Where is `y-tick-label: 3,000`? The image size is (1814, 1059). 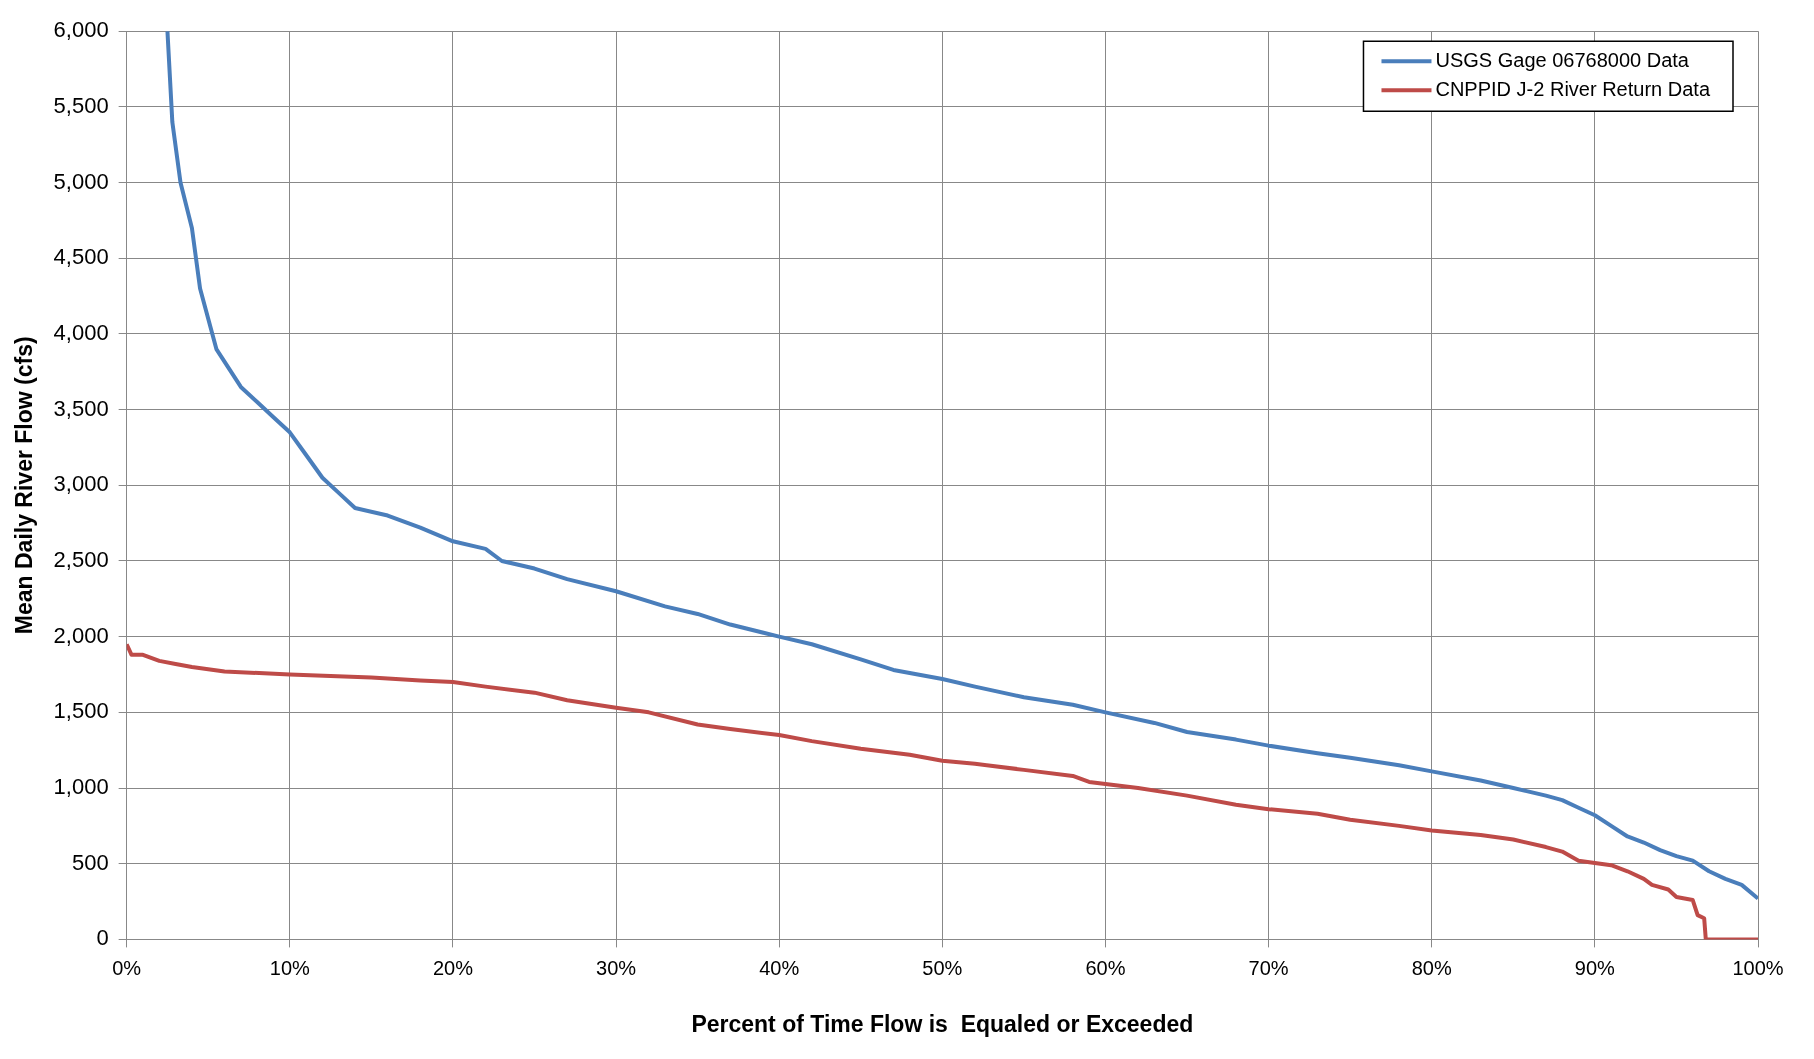
y-tick-label: 3,000 is located at coordinates (81, 484).